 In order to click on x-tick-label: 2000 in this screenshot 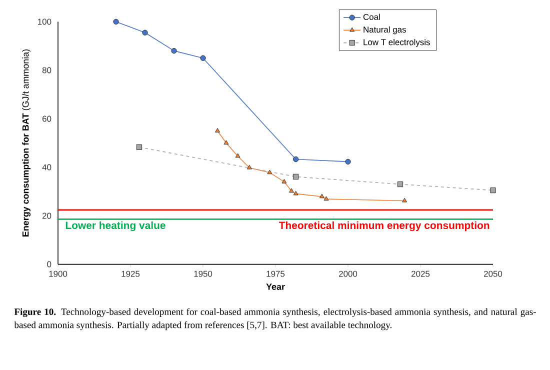, I will do `click(348, 273)`.